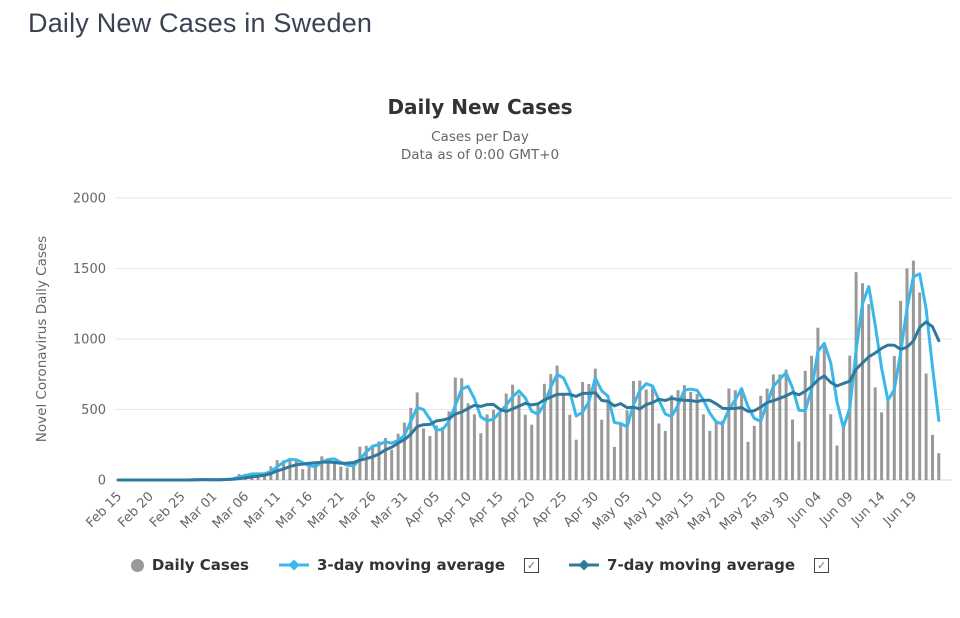 The width and height of the screenshot is (960, 618). I want to click on 7day-avg-checkbox: ✓, so click(822, 565).